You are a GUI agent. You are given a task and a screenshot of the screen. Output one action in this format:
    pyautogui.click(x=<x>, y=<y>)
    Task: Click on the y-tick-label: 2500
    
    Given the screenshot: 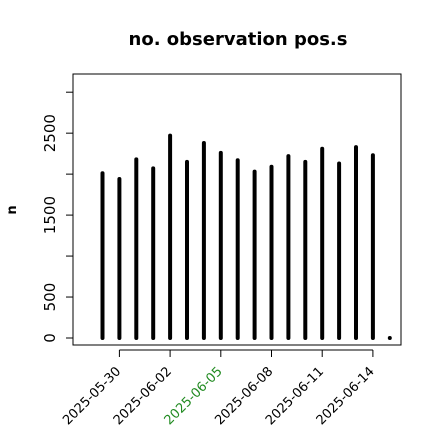 What is the action you would take?
    pyautogui.click(x=50, y=133)
    